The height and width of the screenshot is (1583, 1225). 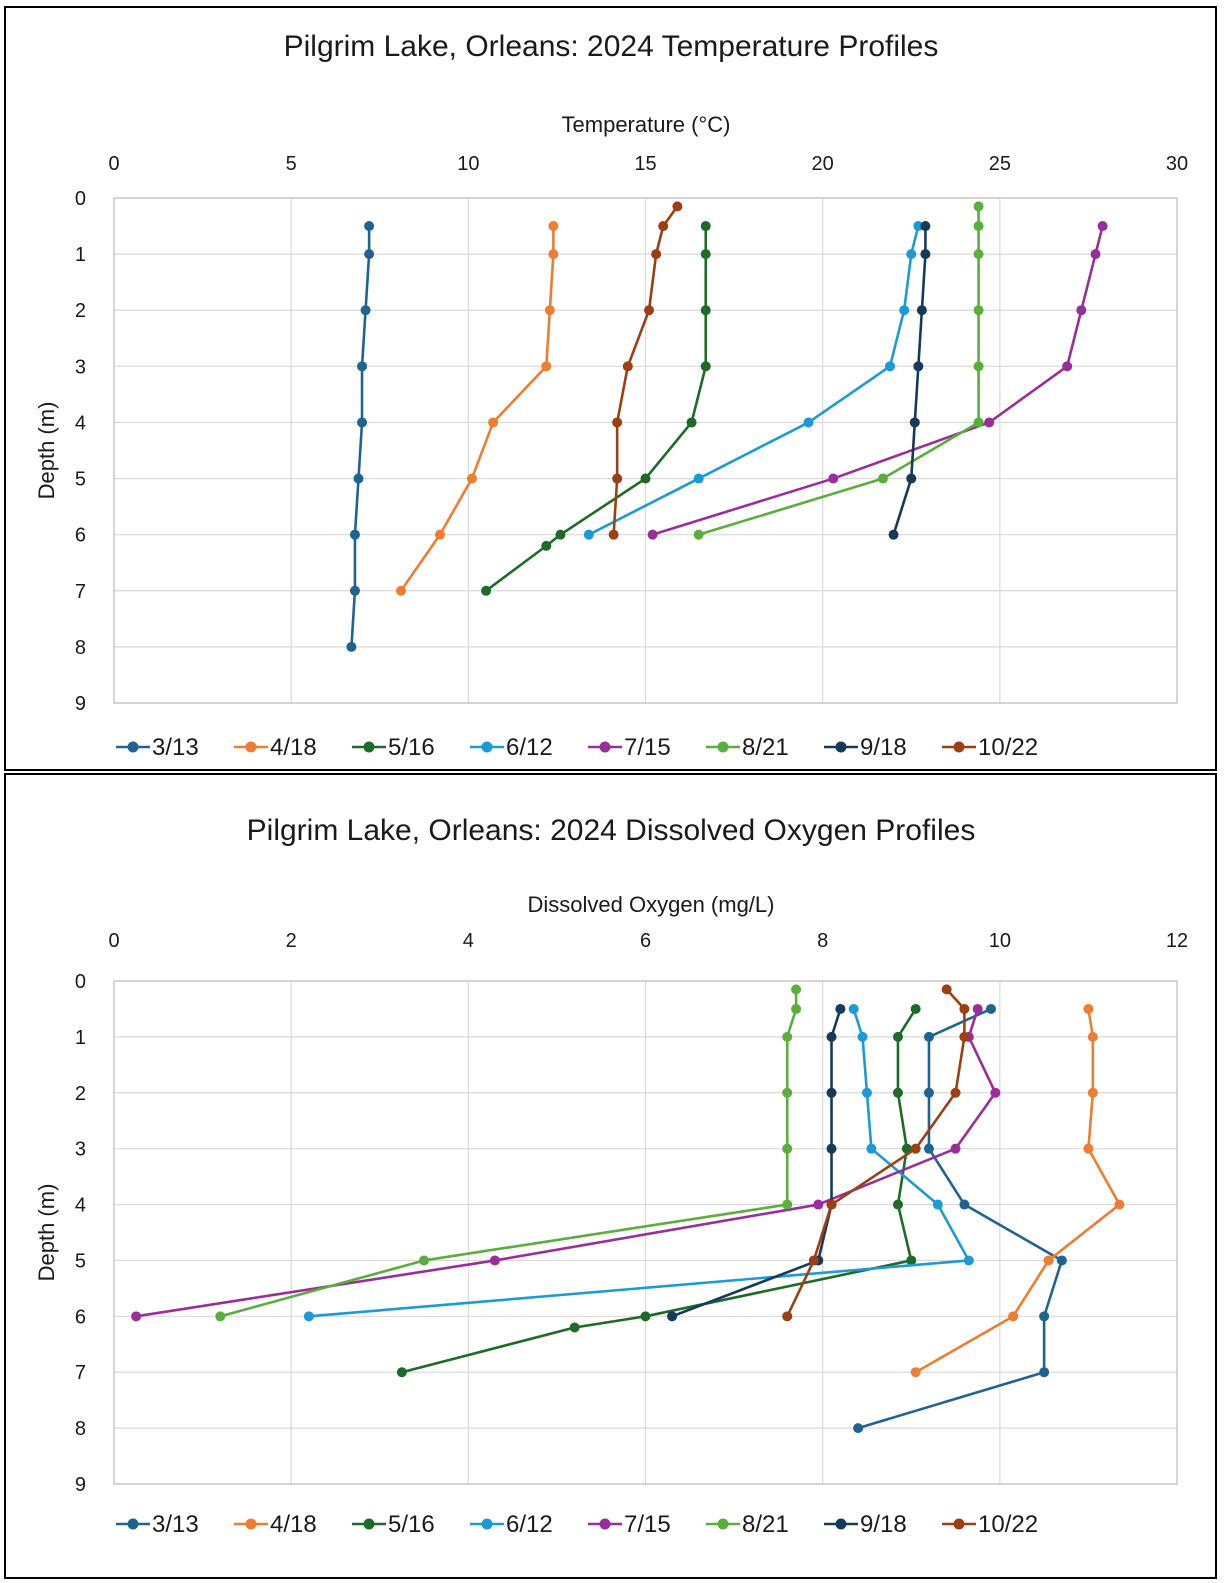 I want to click on y-tick-label: 5, so click(x=80, y=480).